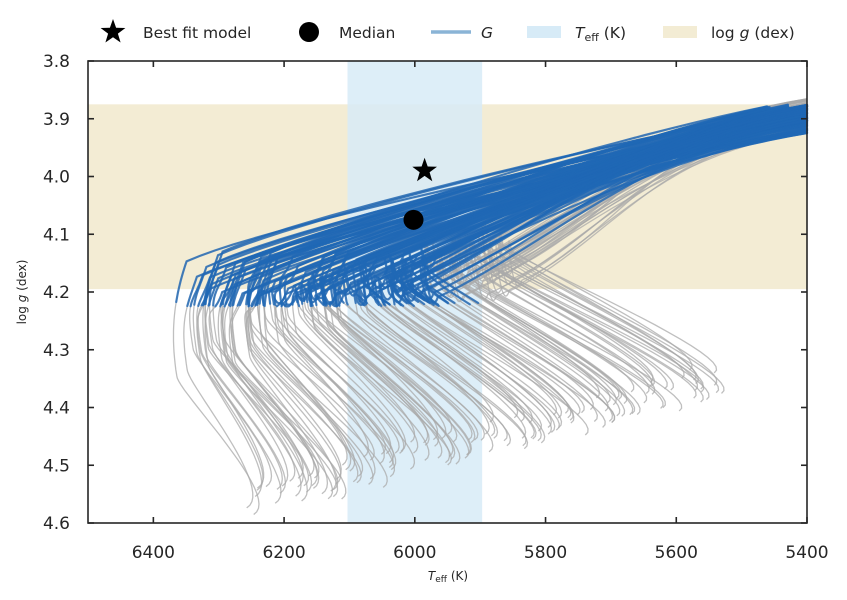  Describe the element at coordinates (753, 33) in the screenshot. I see `legend-label-logg: log g (dex)` at that location.